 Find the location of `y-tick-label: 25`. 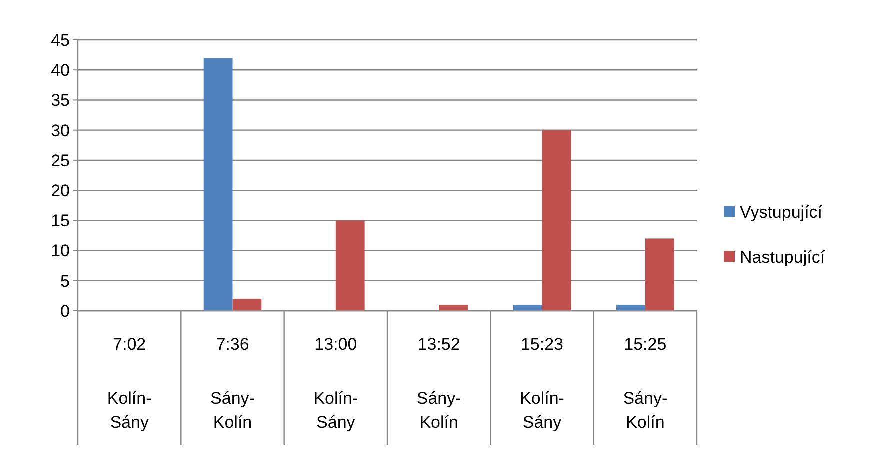

y-tick-label: 25 is located at coordinates (60, 160).